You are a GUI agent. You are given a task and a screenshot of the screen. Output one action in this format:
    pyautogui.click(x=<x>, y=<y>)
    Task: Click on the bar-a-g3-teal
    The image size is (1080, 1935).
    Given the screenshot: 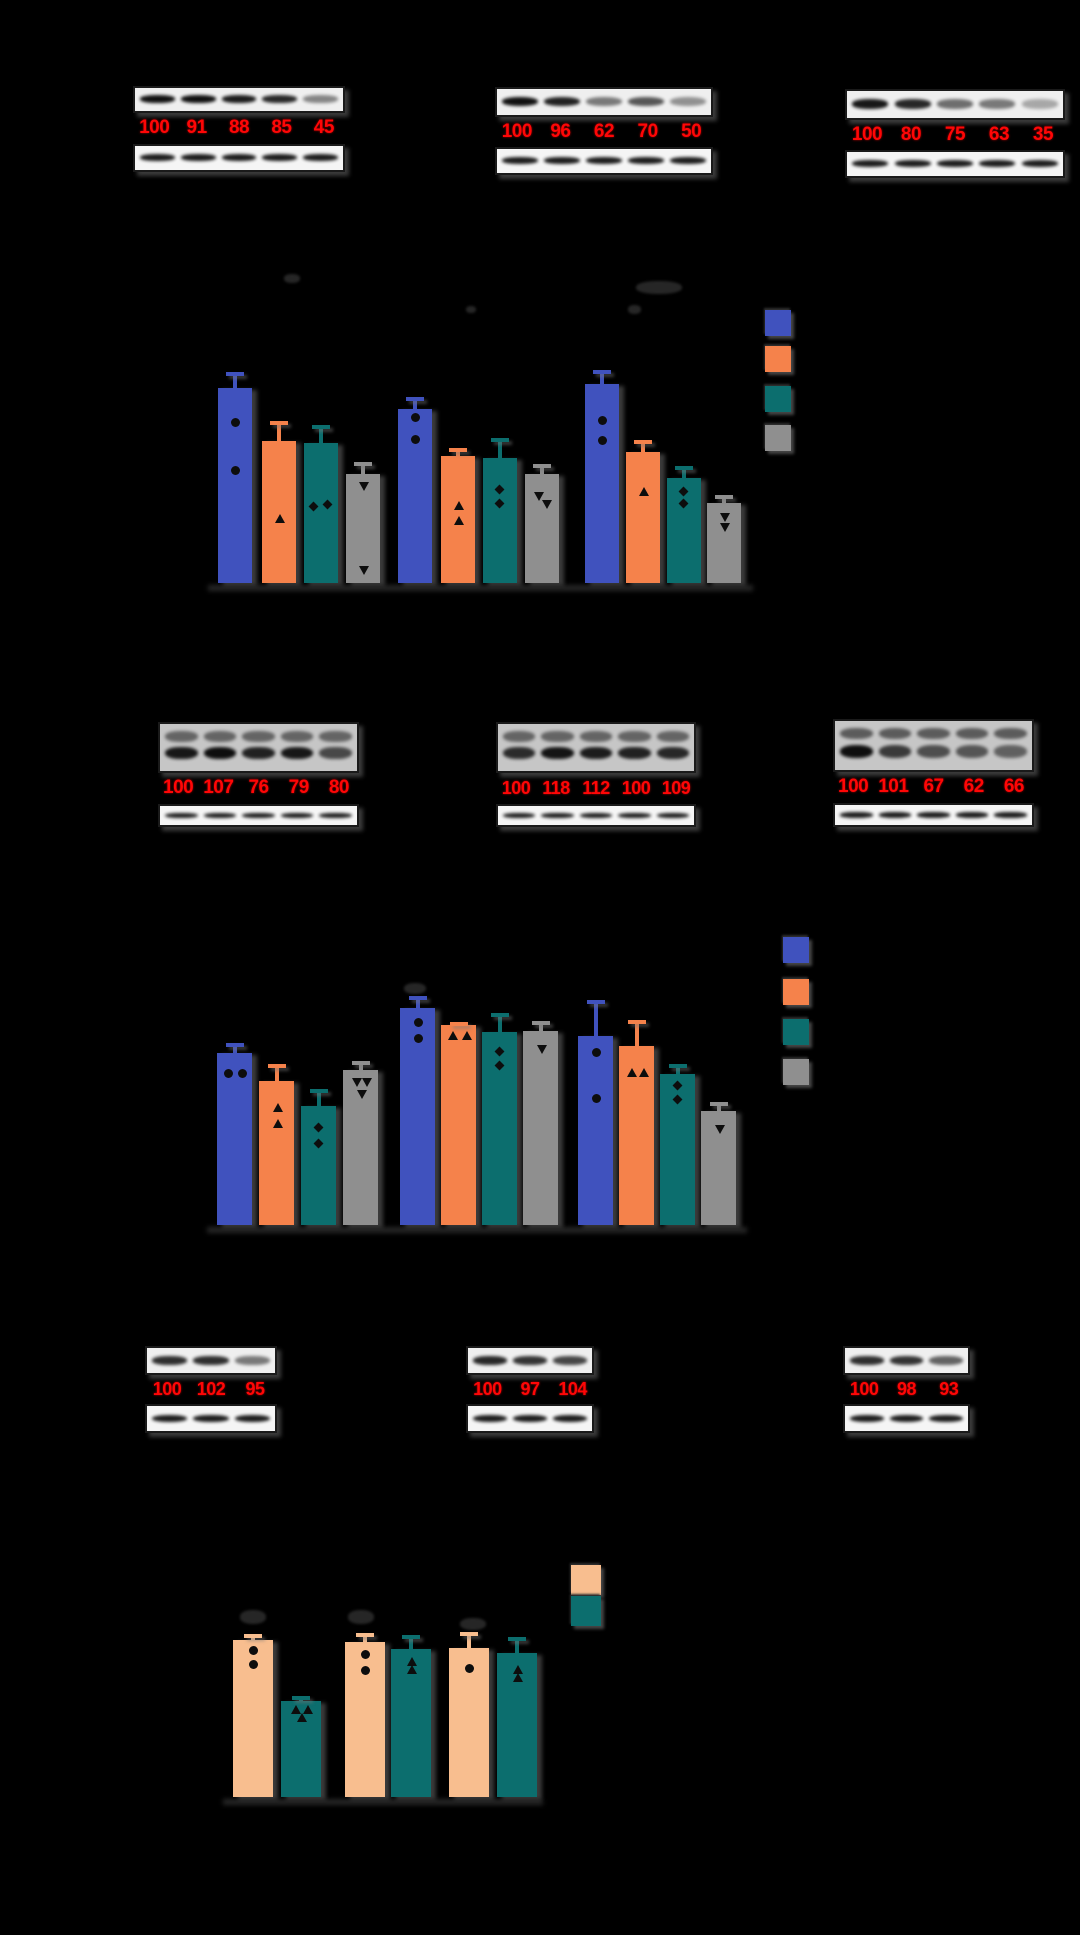 What is the action you would take?
    pyautogui.click(x=684, y=530)
    